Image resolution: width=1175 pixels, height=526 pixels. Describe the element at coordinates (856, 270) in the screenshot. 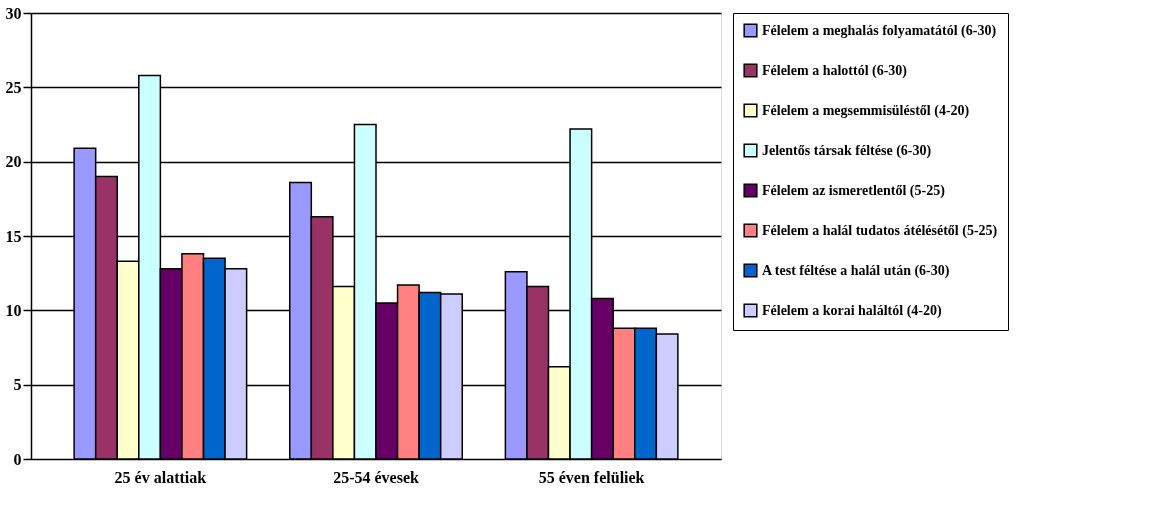

I see `legend-label: A test féltése a halál után (6-30)` at that location.